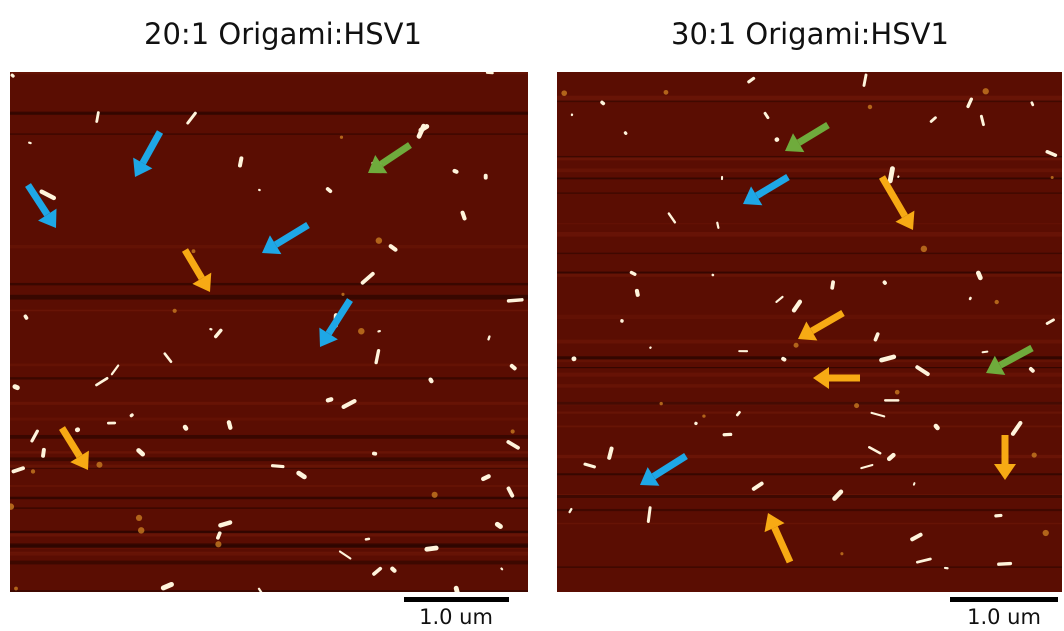 The height and width of the screenshot is (631, 1064). Describe the element at coordinates (456, 617) in the screenshot. I see `scale-bar-label: 1.0 um` at that location.